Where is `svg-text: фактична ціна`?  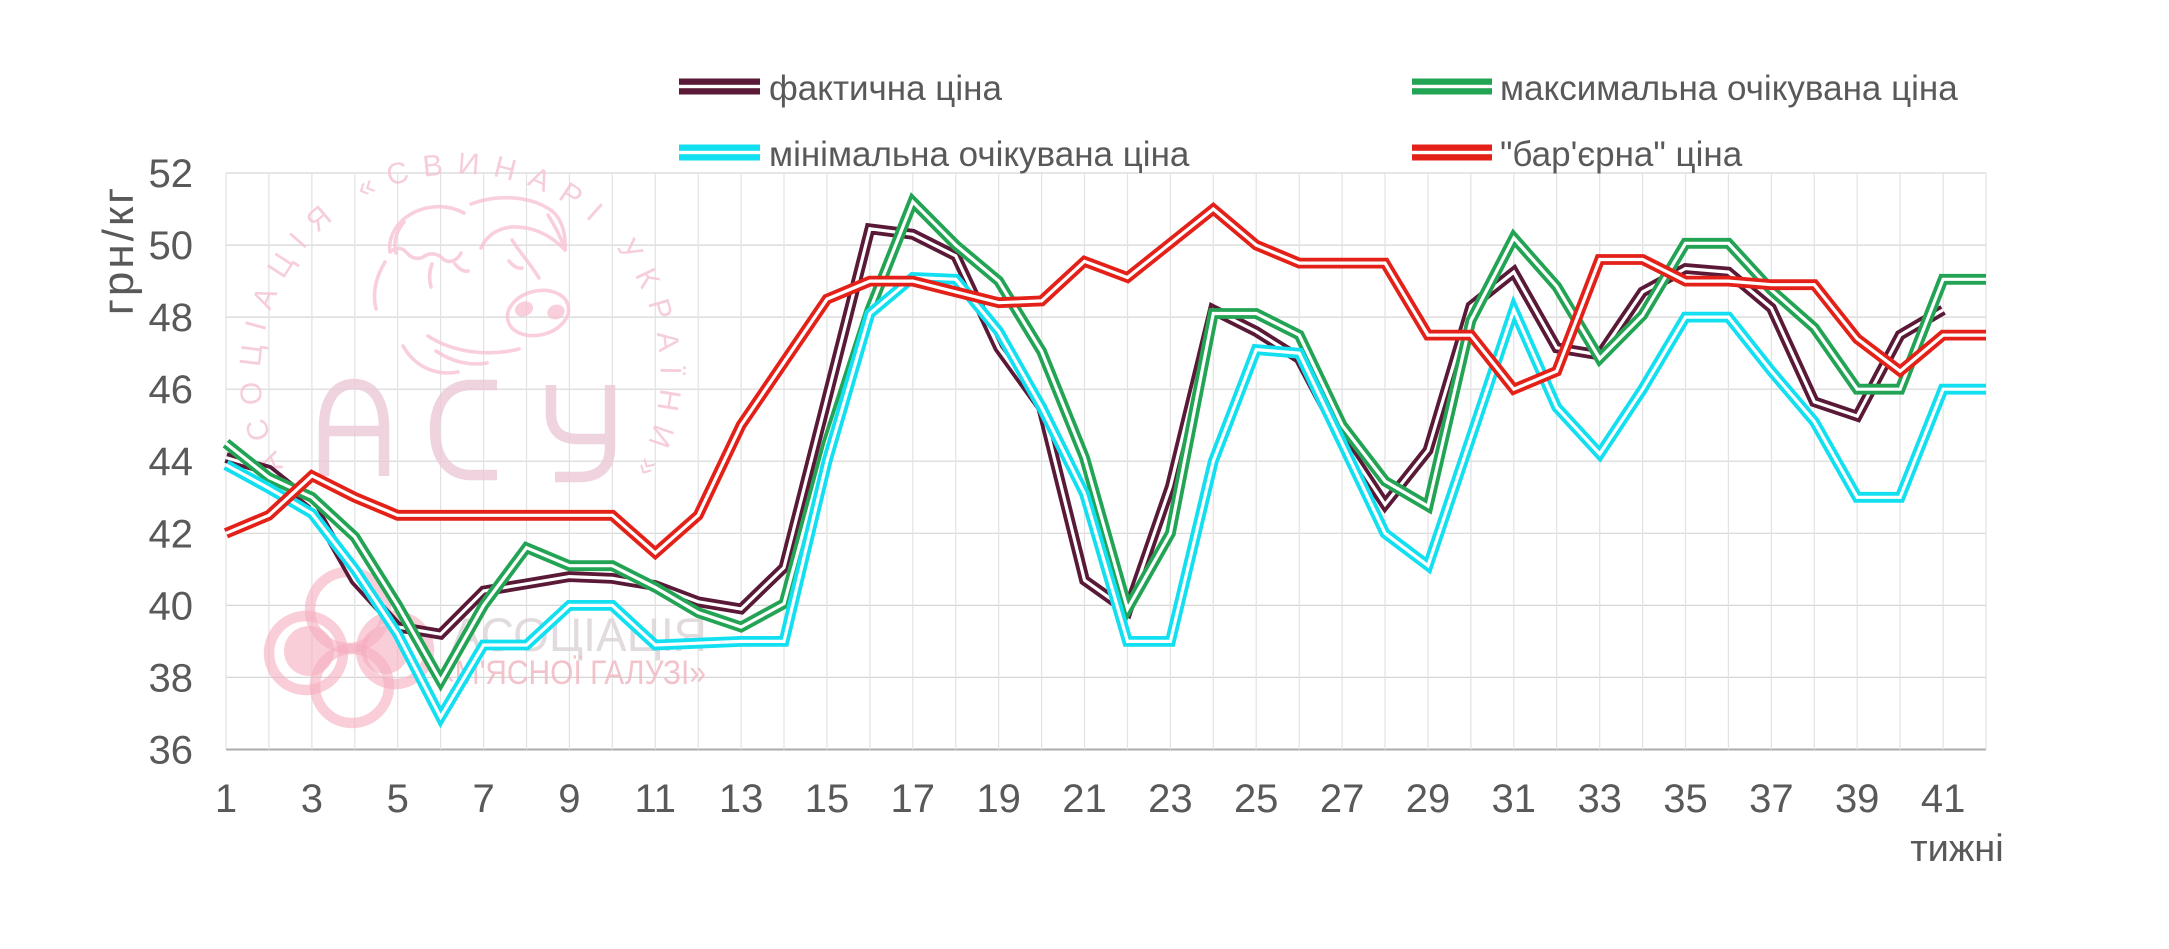 svg-text: фактична ціна is located at coordinates (885, 88).